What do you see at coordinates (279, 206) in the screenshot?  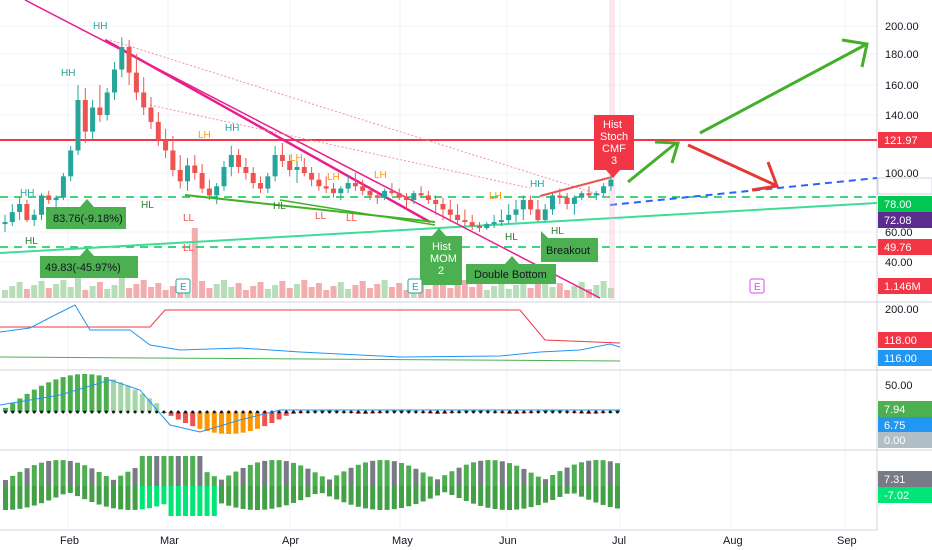 I see `pivot-hl: HL` at bounding box center [279, 206].